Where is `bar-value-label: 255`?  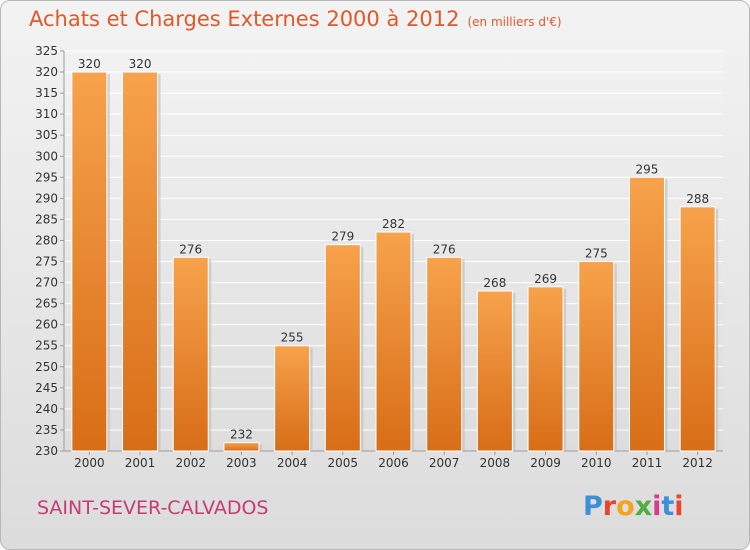
bar-value-label: 255 is located at coordinates (292, 338).